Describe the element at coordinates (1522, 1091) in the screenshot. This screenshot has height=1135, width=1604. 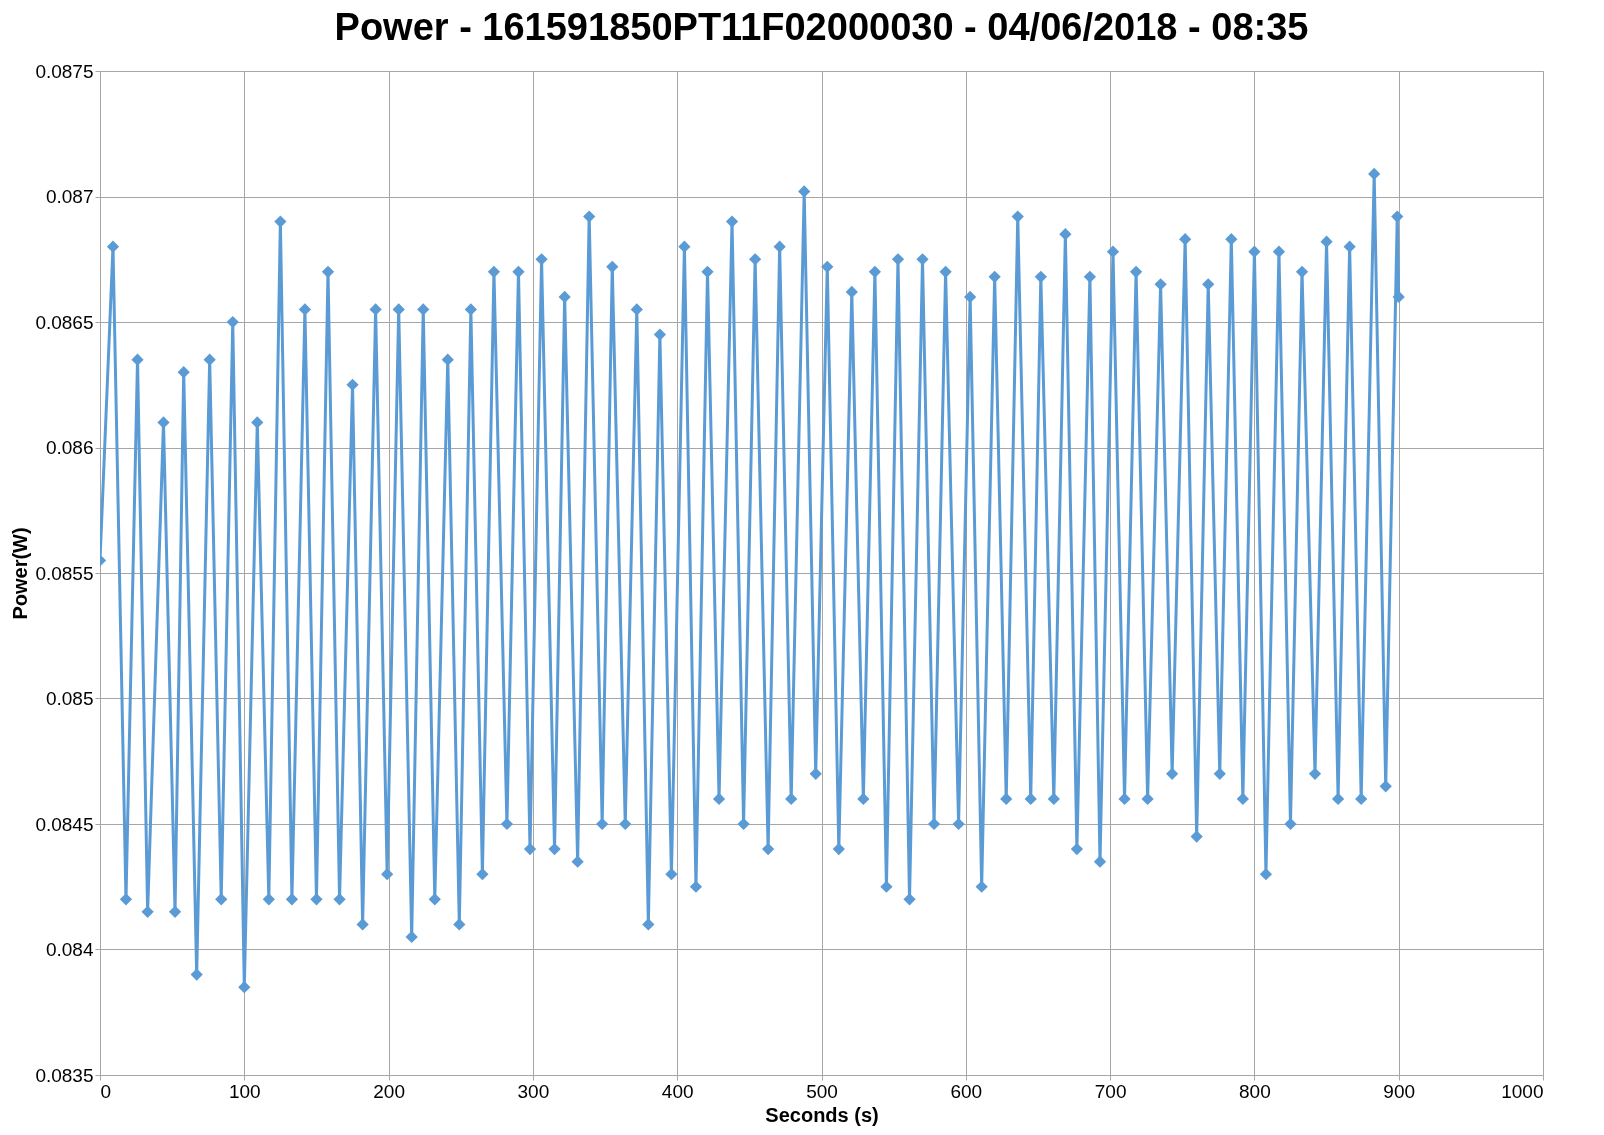
I see `x-tick-label: 1000` at that location.